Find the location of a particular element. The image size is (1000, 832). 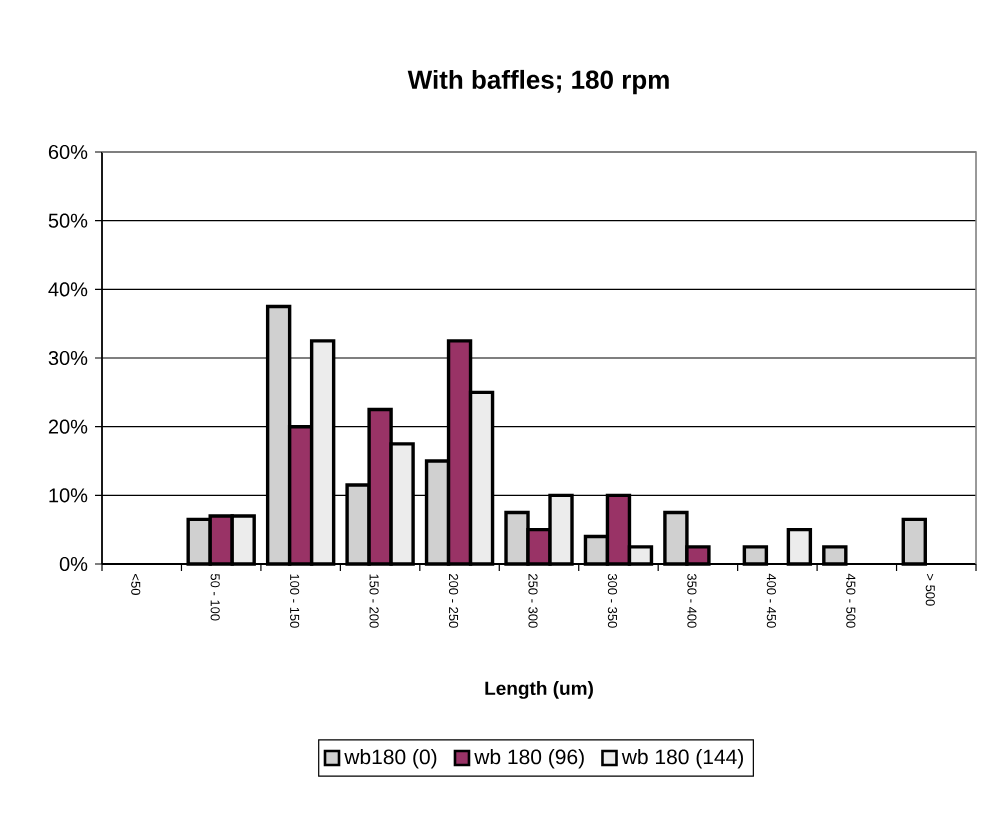

y-tick-label: 60% is located at coordinates (68, 152).